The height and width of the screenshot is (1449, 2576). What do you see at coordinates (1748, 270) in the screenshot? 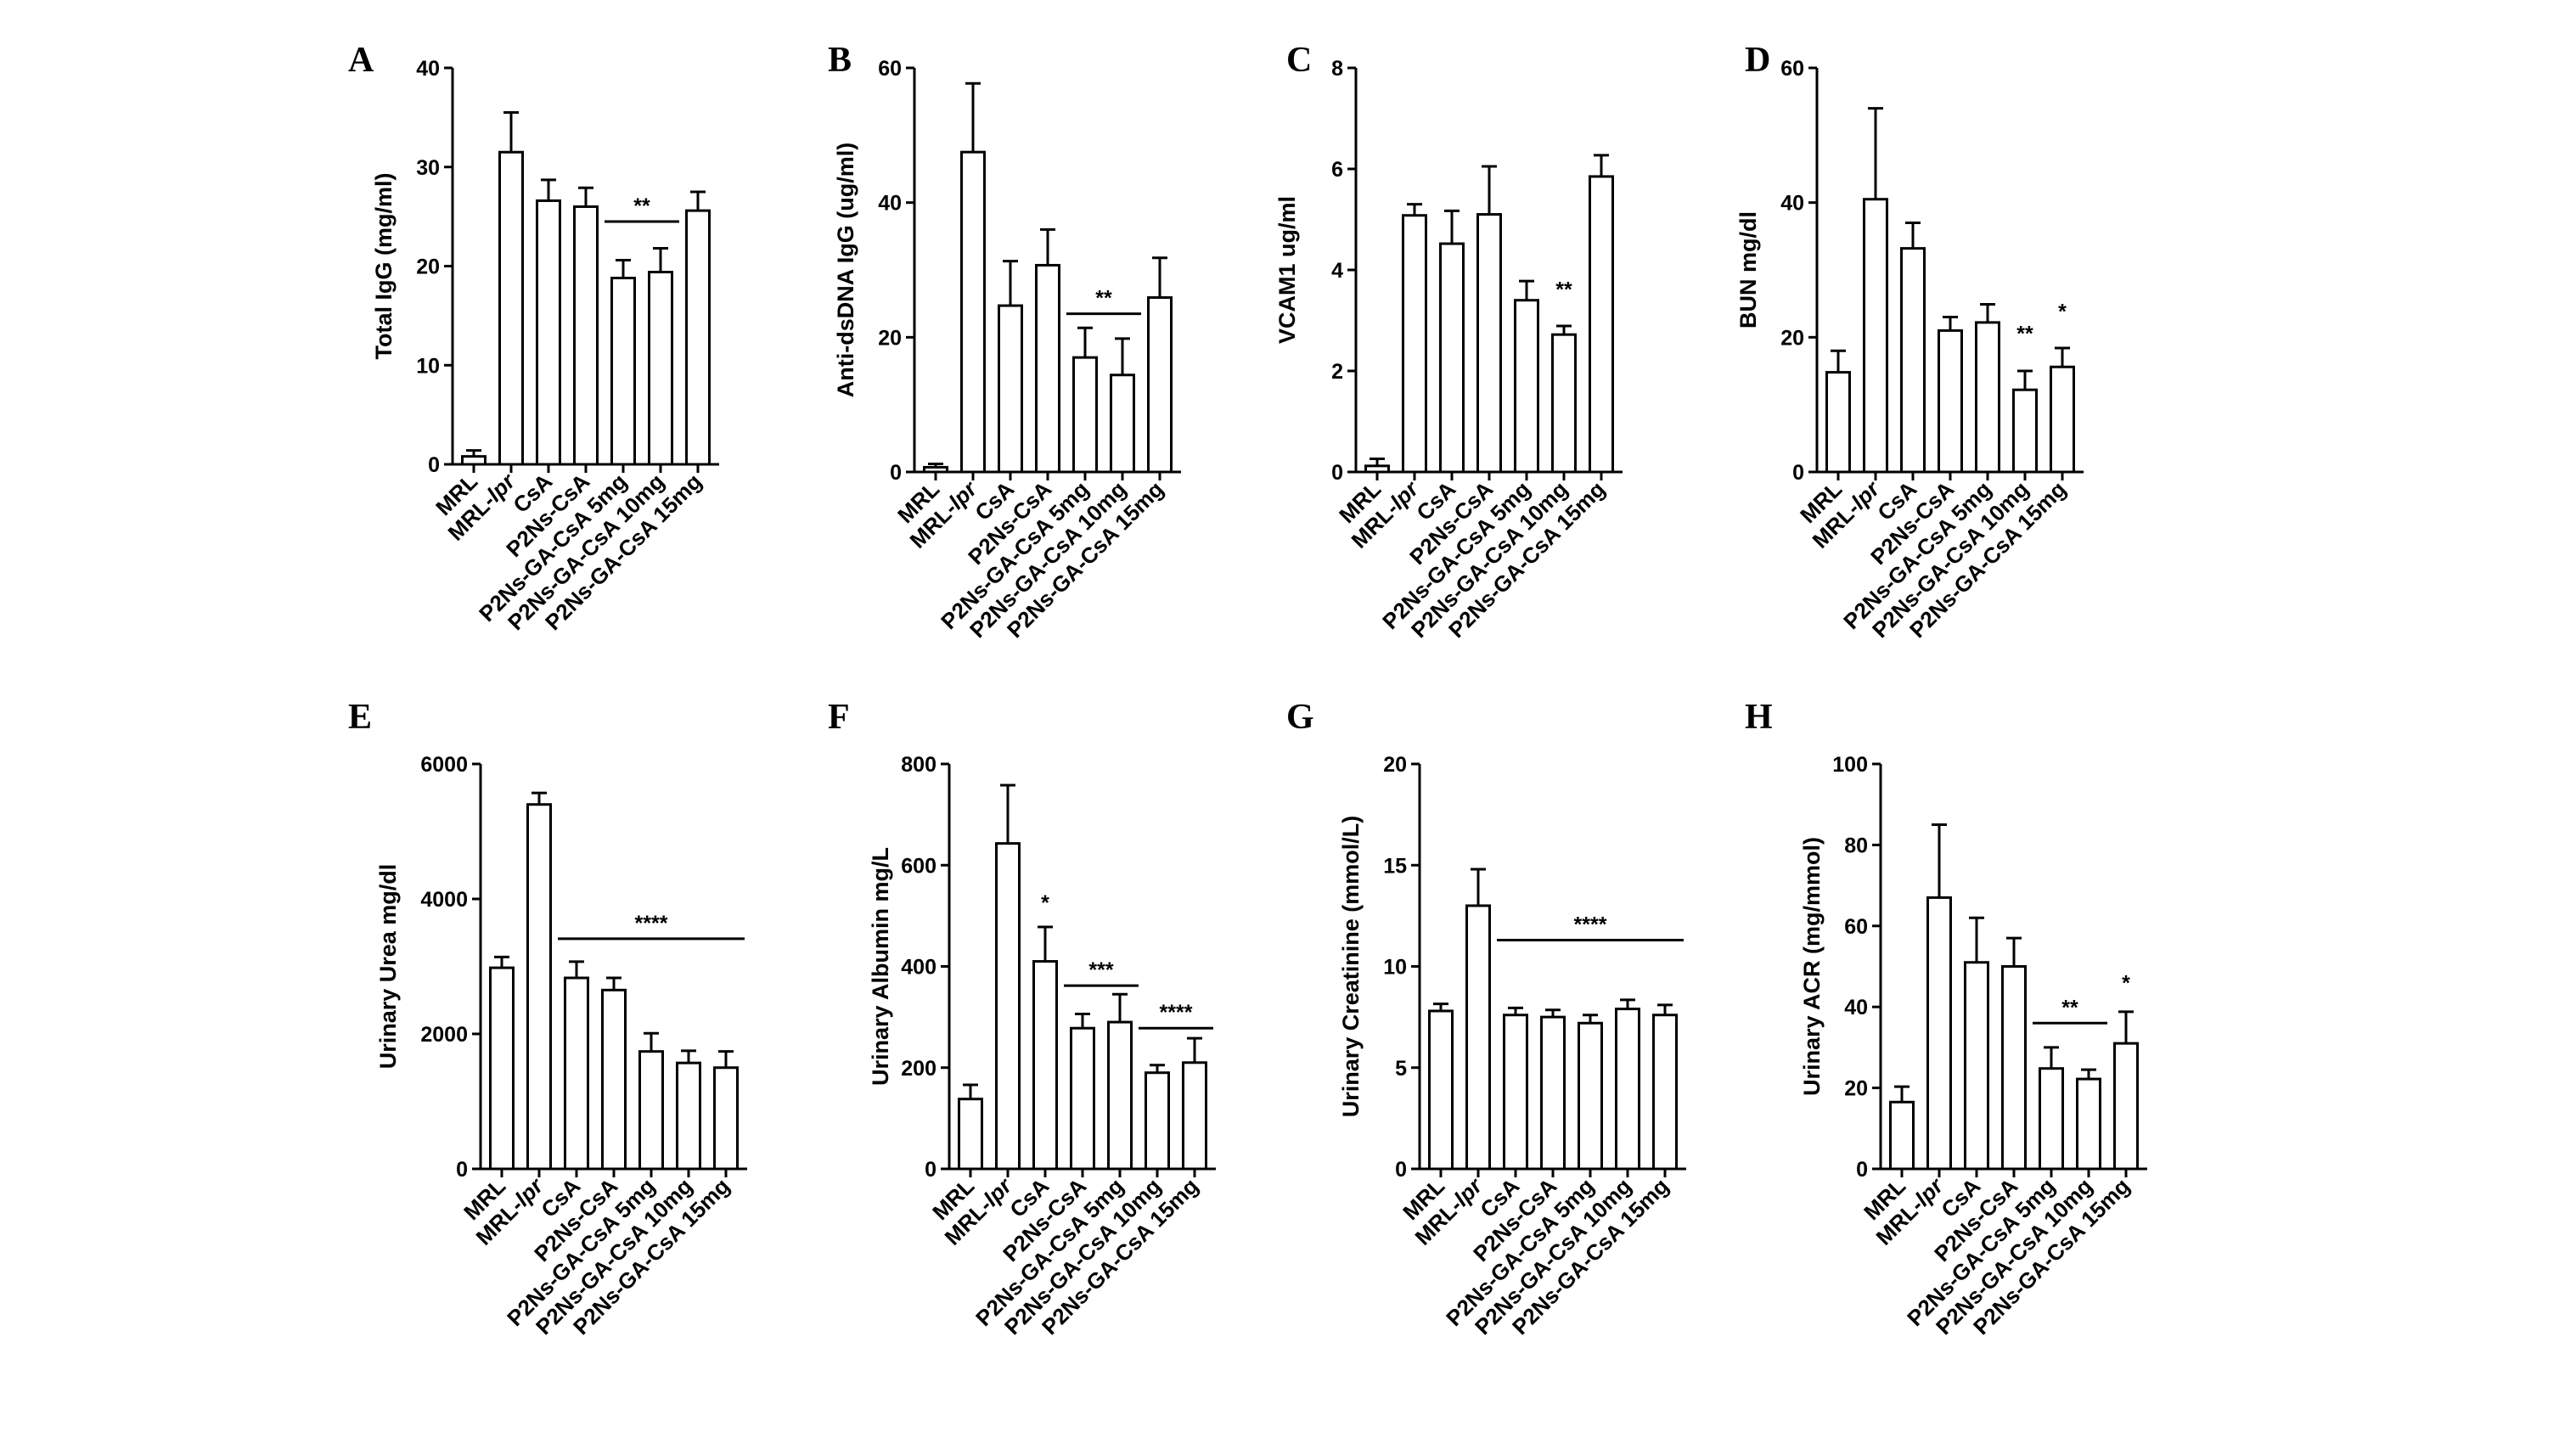
I see `y-axis-title-d: BUN mg/dl` at bounding box center [1748, 270].